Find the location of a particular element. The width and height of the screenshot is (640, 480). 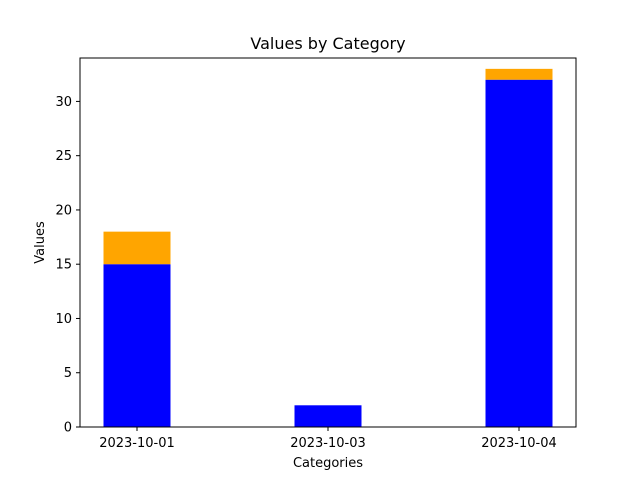

x-tick-label: 2023-10-03 is located at coordinates (328, 443).